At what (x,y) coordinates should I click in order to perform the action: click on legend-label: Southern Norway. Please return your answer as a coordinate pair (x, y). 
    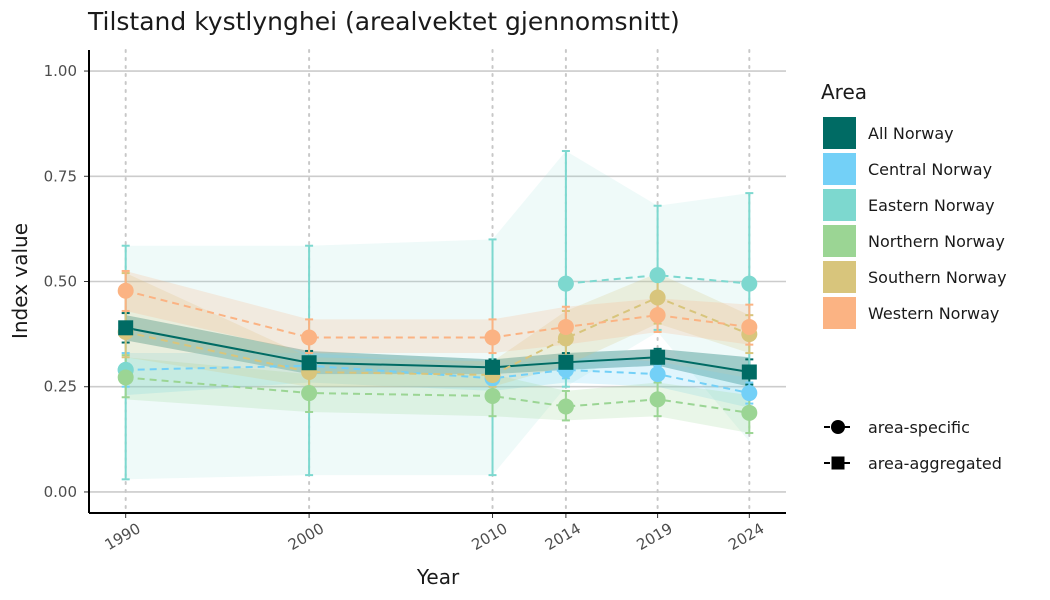
    Looking at the image, I should click on (937, 277).